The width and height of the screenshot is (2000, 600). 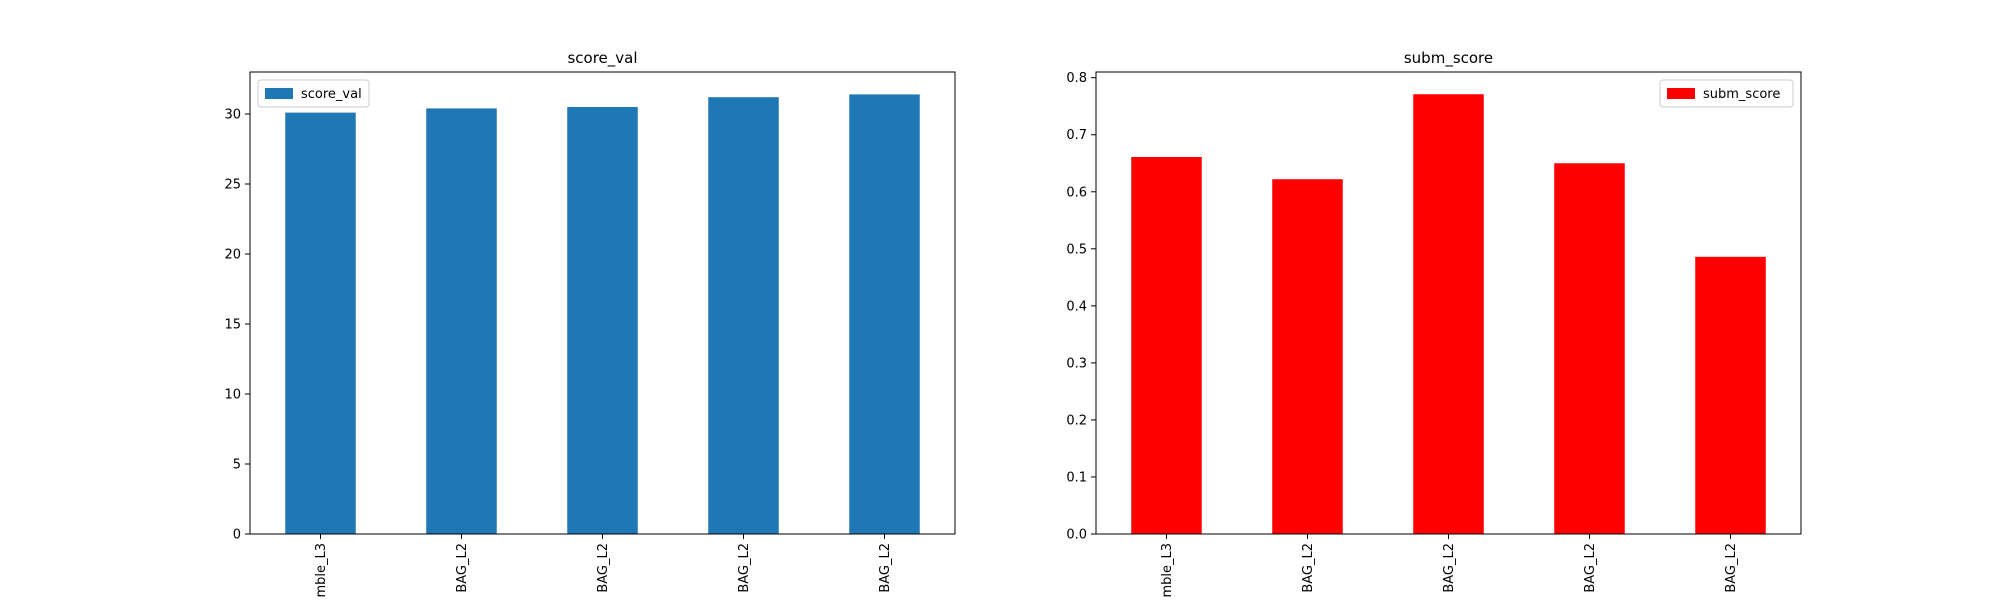 What do you see at coordinates (1448, 58) in the screenshot?
I see `chart-title: subm_score` at bounding box center [1448, 58].